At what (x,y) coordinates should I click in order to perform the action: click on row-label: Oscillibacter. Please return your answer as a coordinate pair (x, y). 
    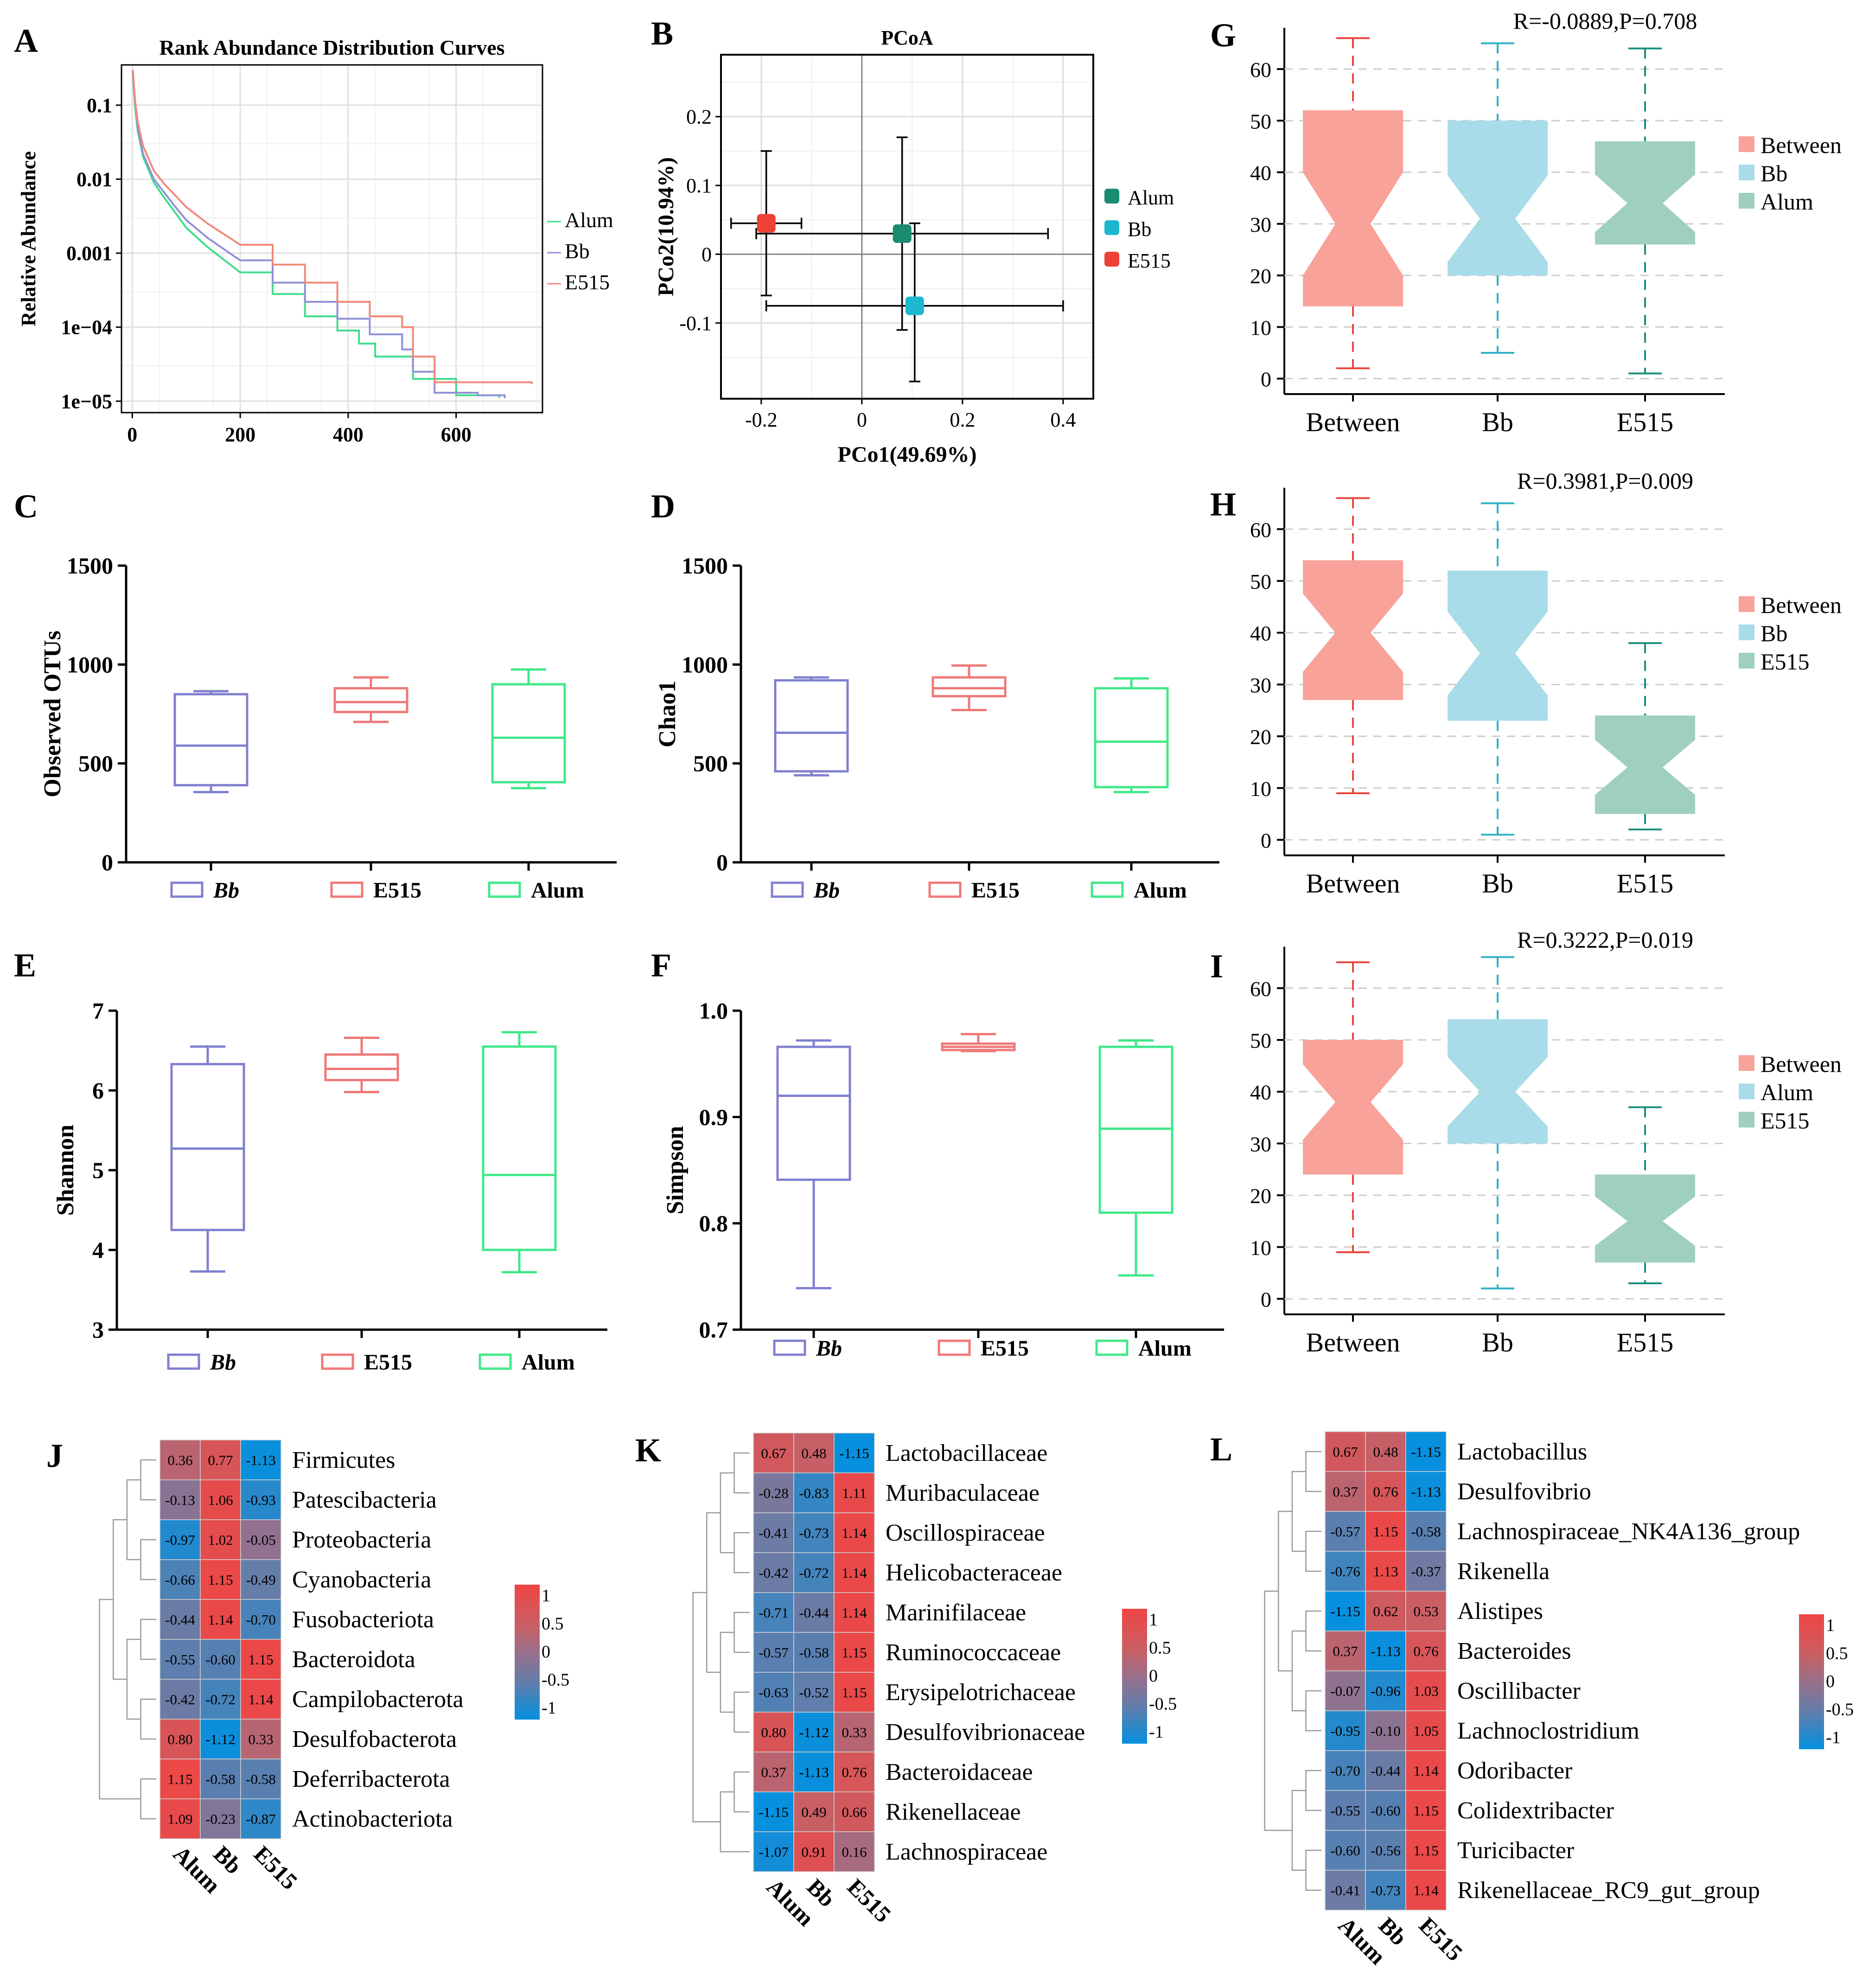
    Looking at the image, I should click on (1519, 1691).